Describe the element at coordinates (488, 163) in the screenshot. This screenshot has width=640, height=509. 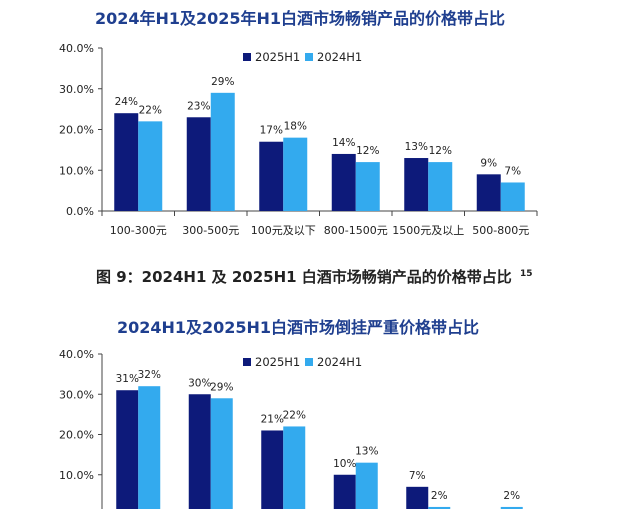
I see `bar-data-label: 9%` at that location.